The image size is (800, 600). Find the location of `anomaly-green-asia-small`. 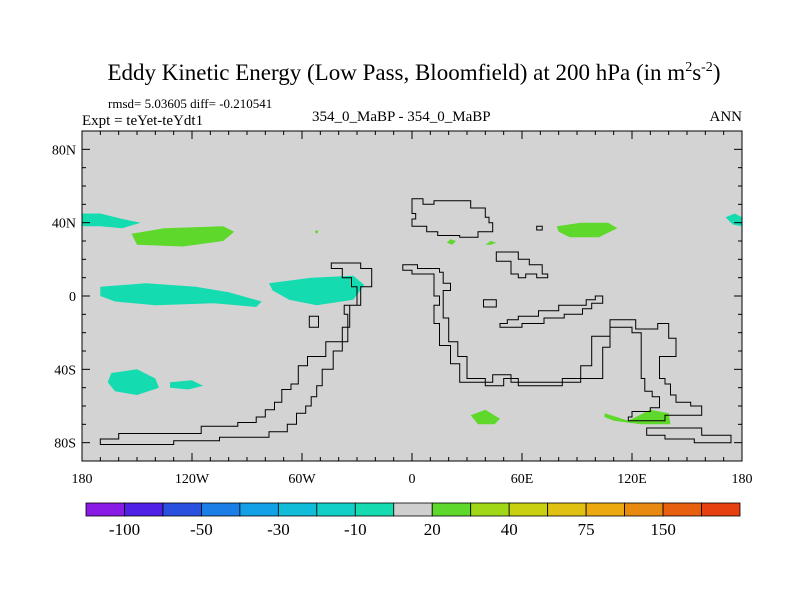

anomaly-green-asia-small is located at coordinates (491, 243).